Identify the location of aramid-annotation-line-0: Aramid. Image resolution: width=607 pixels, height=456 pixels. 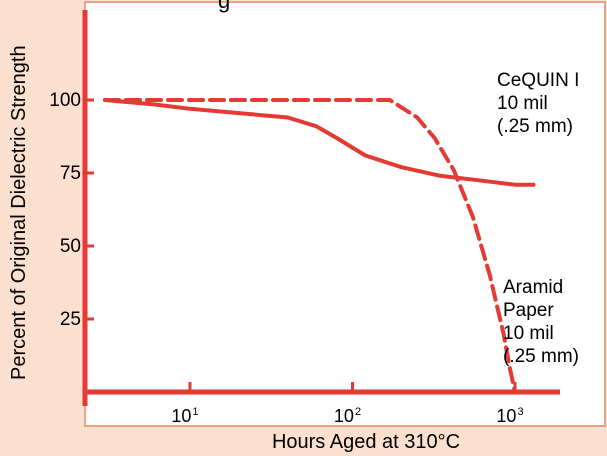
(533, 287).